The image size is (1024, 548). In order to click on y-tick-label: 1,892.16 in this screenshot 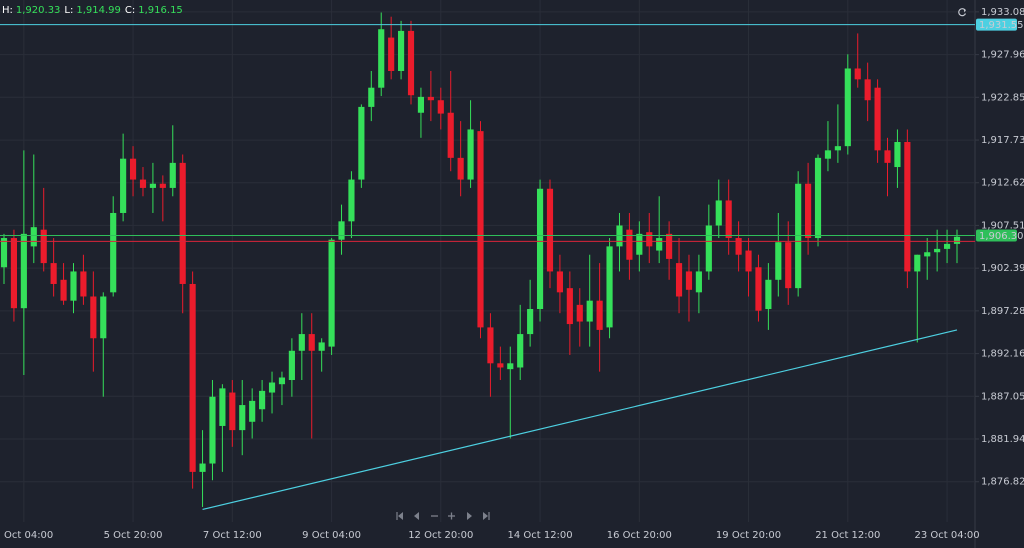, I will do `click(1002, 354)`.